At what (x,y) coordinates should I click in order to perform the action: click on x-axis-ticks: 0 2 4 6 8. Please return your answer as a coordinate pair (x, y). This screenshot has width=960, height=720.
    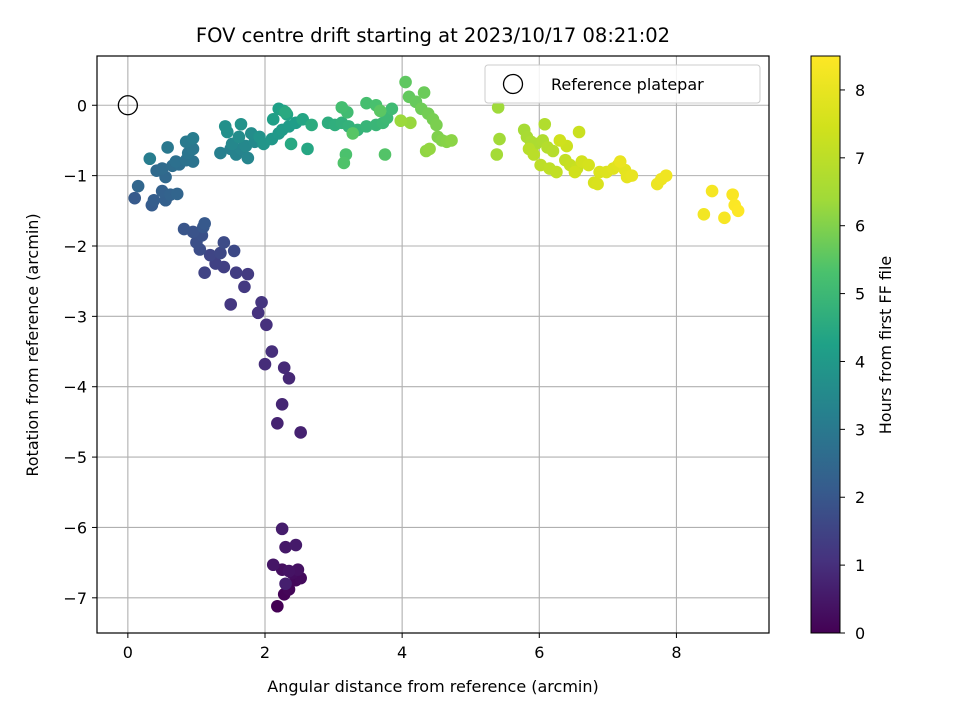
    Looking at the image, I should click on (402, 647).